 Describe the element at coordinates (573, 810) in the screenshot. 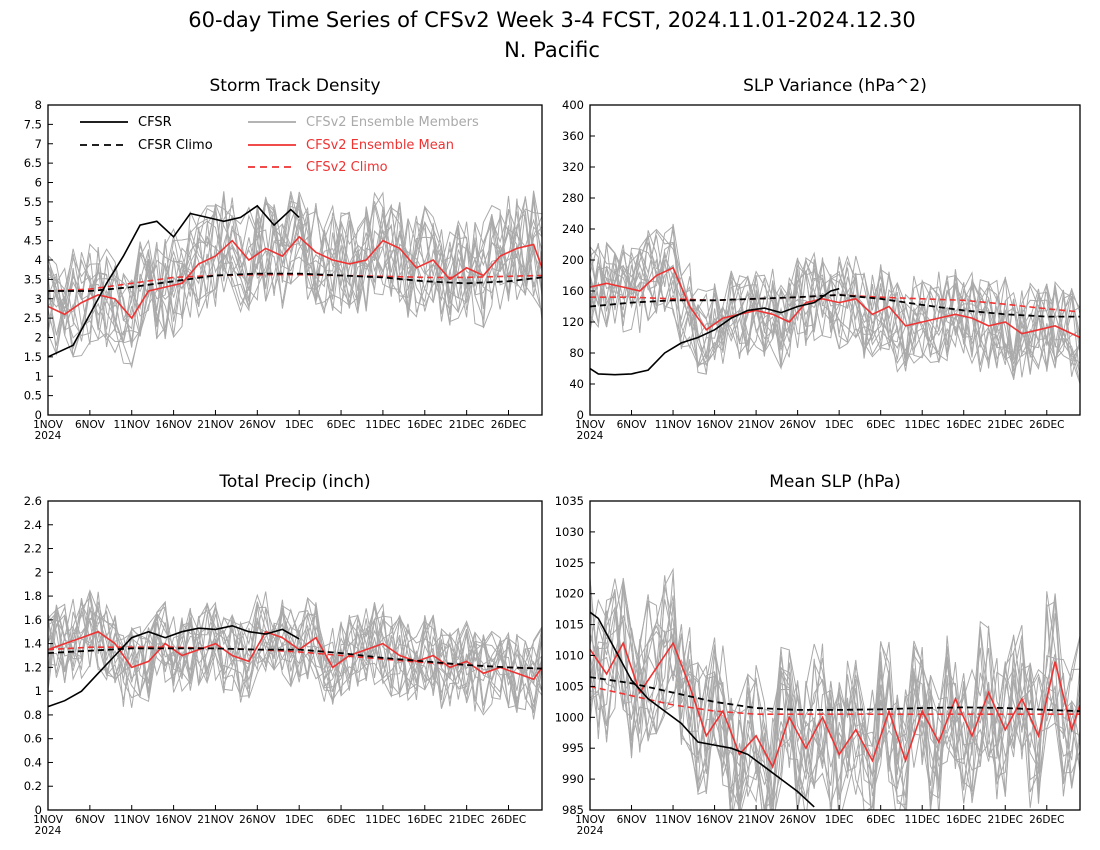

I see `y-tick-label: 985` at that location.